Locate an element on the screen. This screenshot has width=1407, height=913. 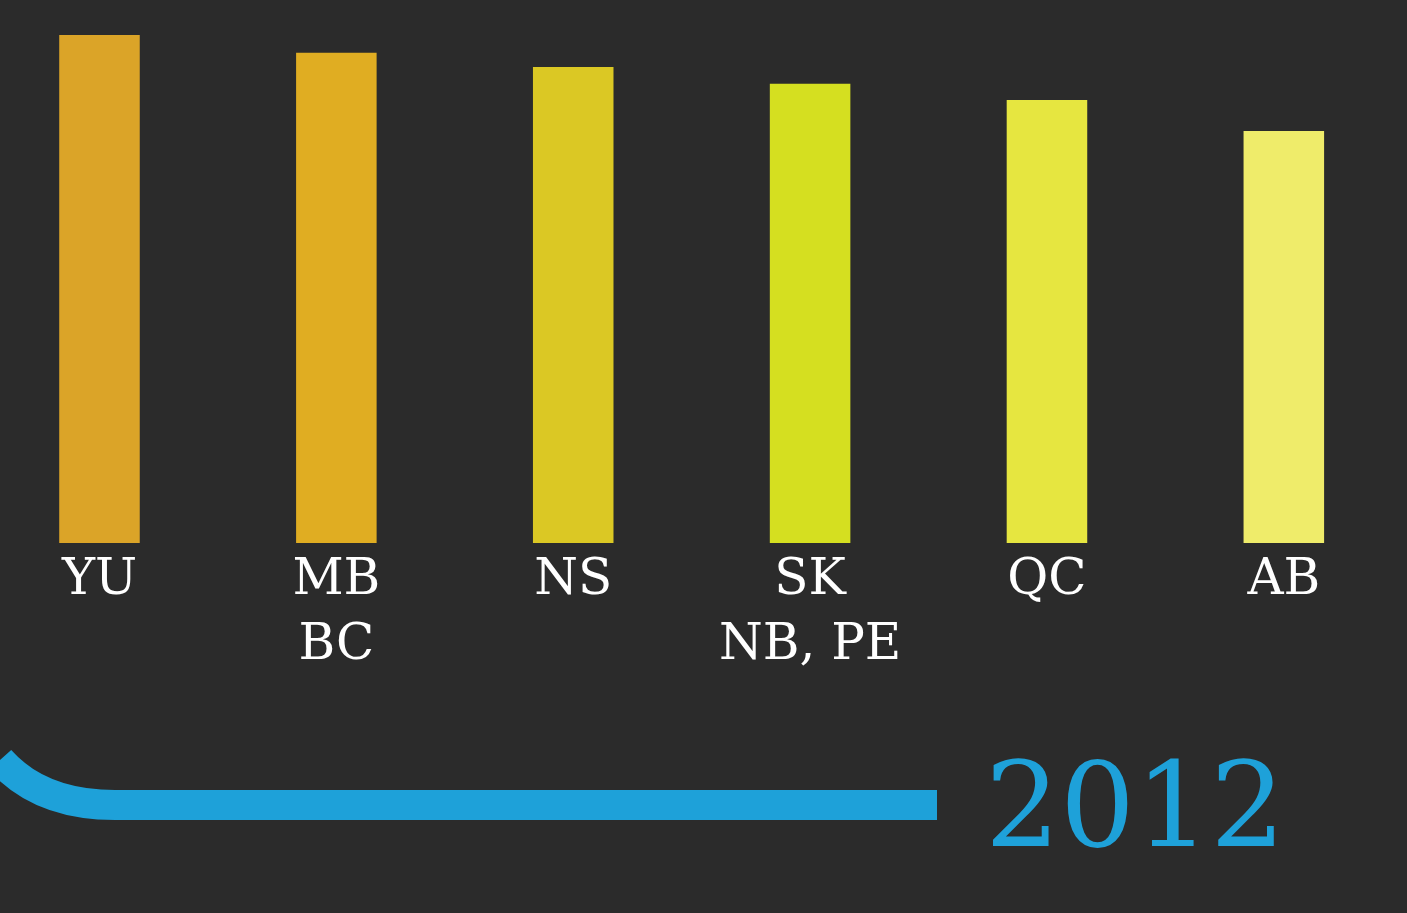
x-tick-label: SK NB, PE is located at coordinates (810, 609).